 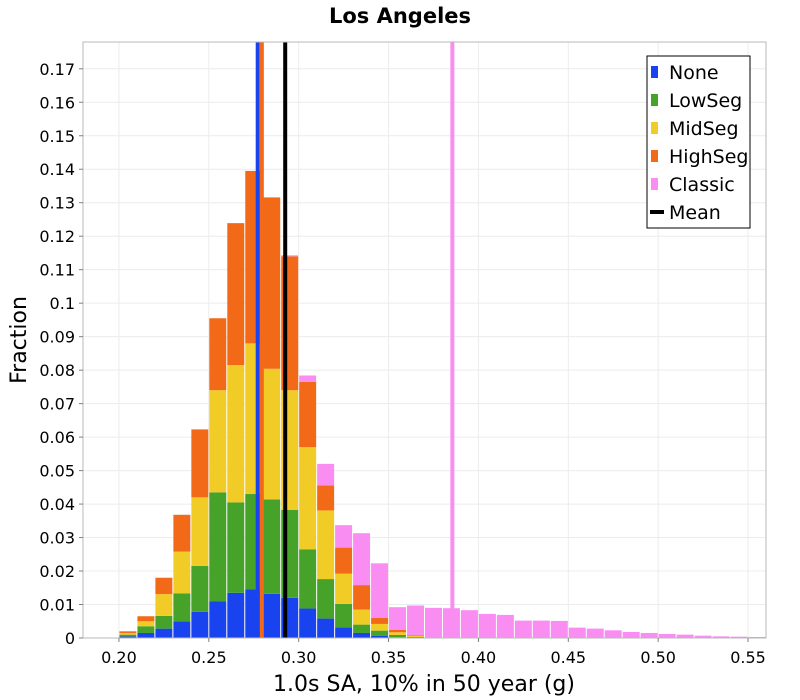 I want to click on x-axis-label: 1.0s SA, 10% in 50 year (g), so click(x=424, y=684).